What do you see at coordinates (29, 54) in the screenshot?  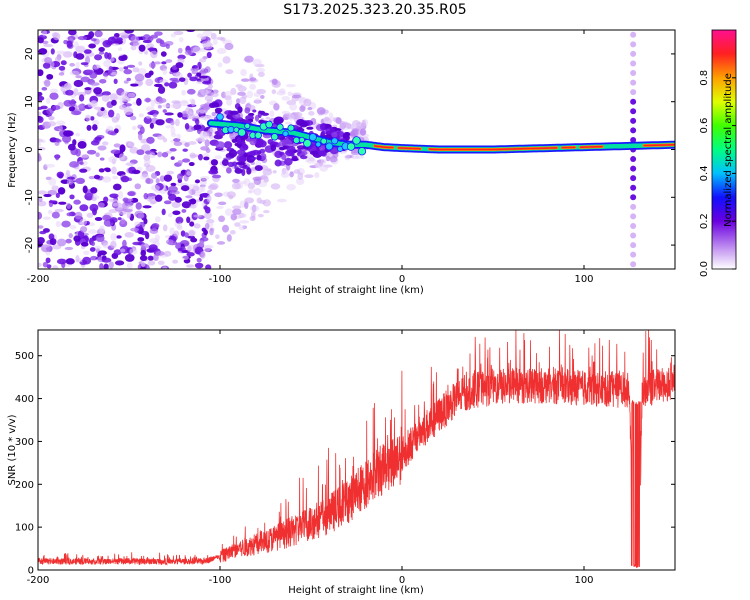 I see `top-y-tick-label: 20` at bounding box center [29, 54].